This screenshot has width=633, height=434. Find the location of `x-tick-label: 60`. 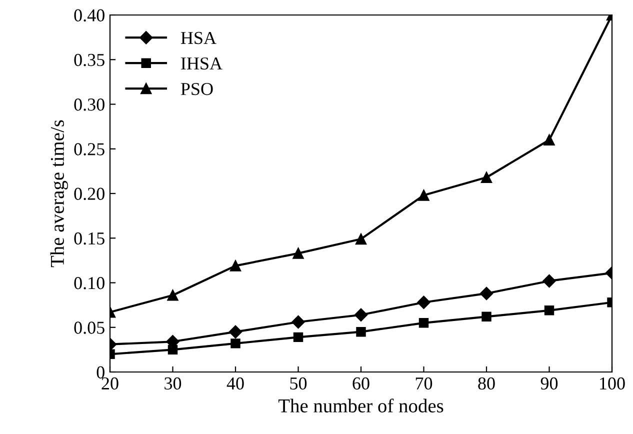

x-tick-label: 60 is located at coordinates (361, 383).